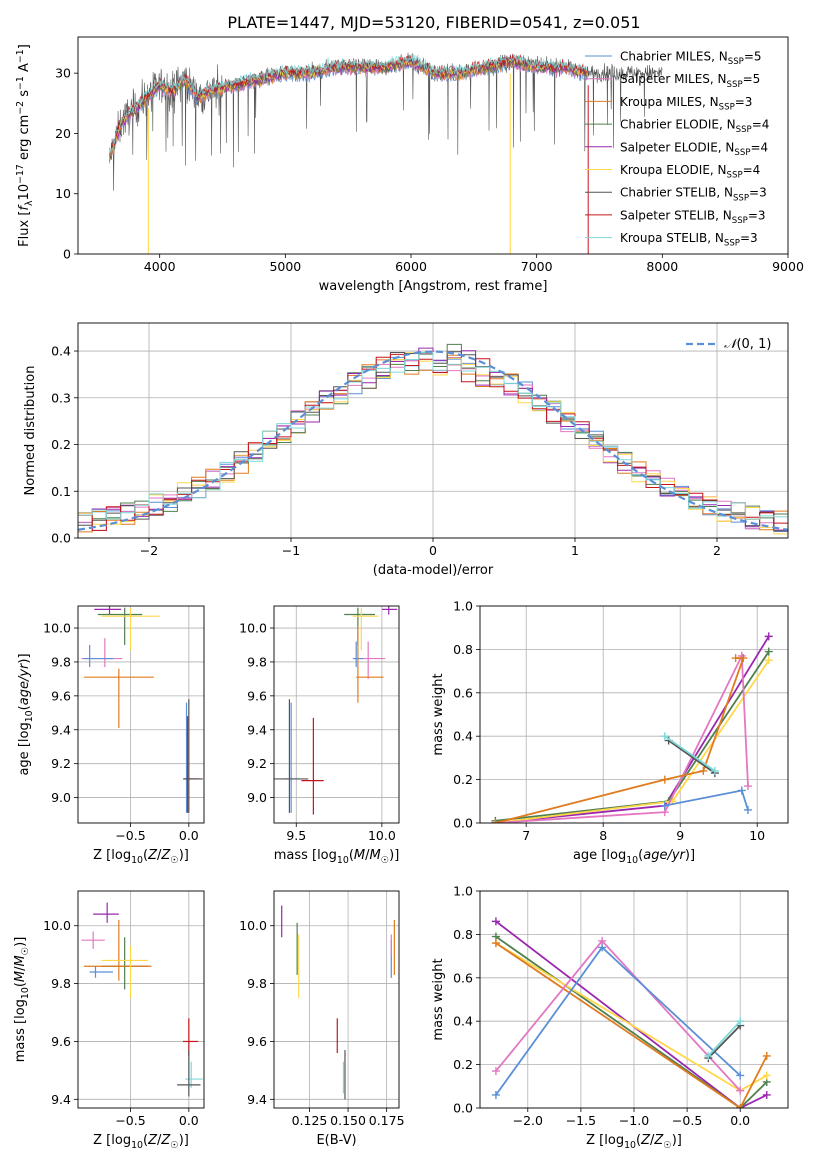 This screenshot has width=819, height=1170. What do you see at coordinates (693, 217) in the screenshot?
I see `legend-entry: Salpeter STELIB, NSSP=3` at bounding box center [693, 217].